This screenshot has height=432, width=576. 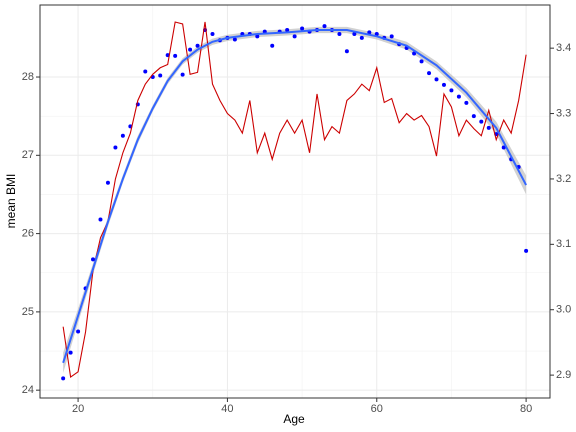 What do you see at coordinates (28, 77) in the screenshot?
I see `y-tick-label: 28` at bounding box center [28, 77].